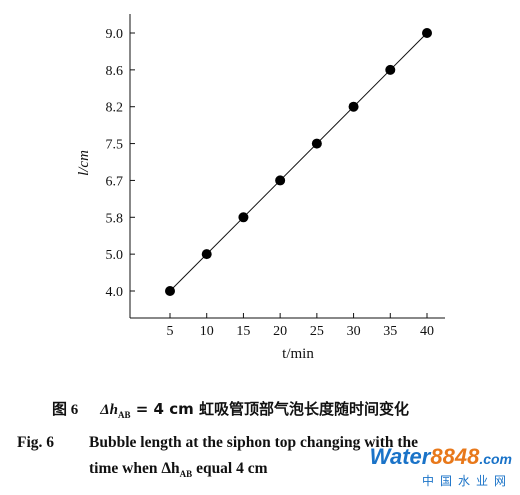 The height and width of the screenshot is (495, 520). What do you see at coordinates (400, 456) in the screenshot?
I see `watermark-word-a: Water` at bounding box center [400, 456].